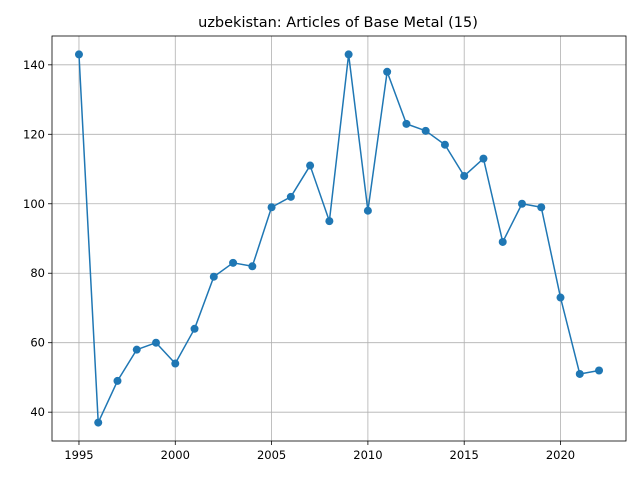 The image size is (640, 480). Describe the element at coordinates (34, 204) in the screenshot. I see `y-tick-label: 100` at that location.